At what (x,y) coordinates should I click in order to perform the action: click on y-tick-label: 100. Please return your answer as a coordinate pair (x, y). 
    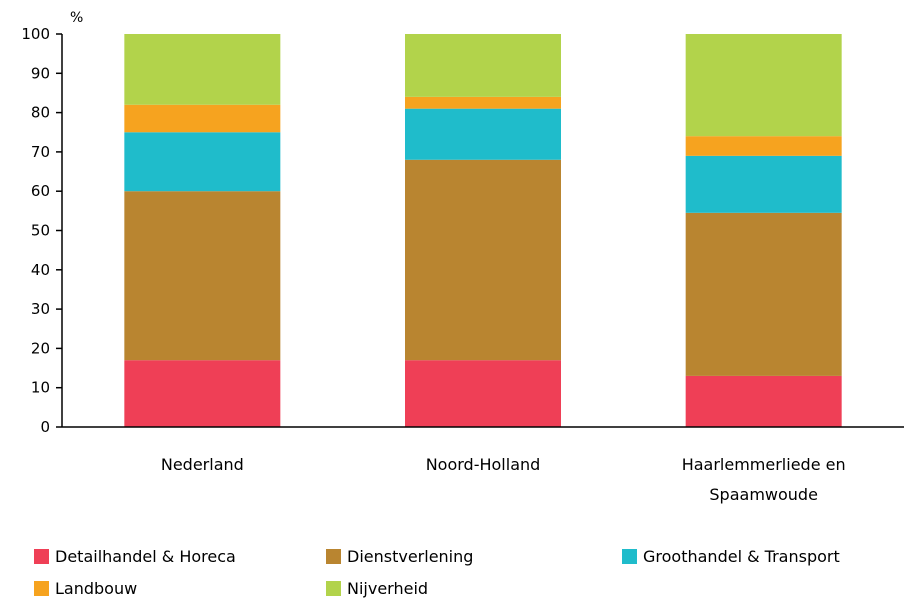
    Looking at the image, I should click on (35, 34).